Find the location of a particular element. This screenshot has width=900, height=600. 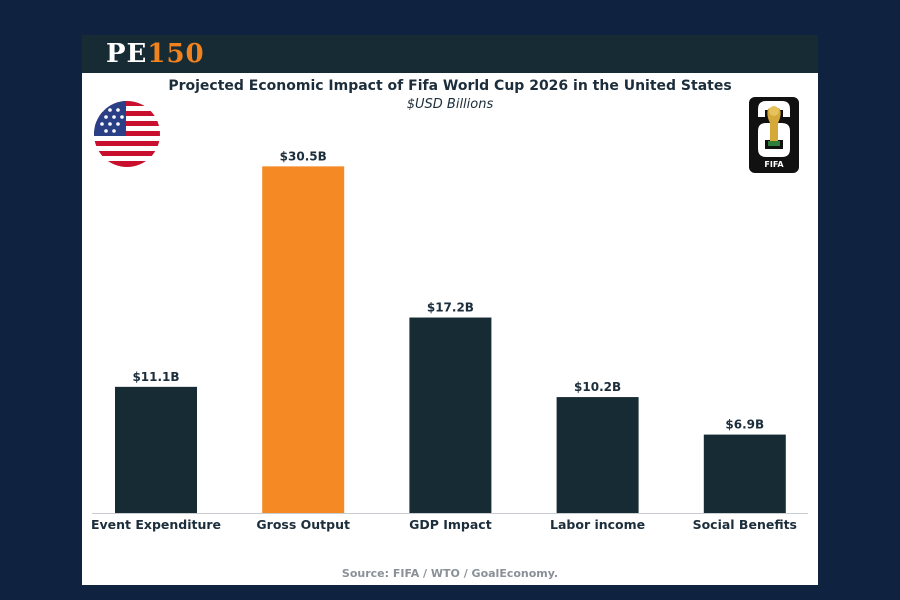

category-label-1: Event Expenditure is located at coordinates (156, 524).